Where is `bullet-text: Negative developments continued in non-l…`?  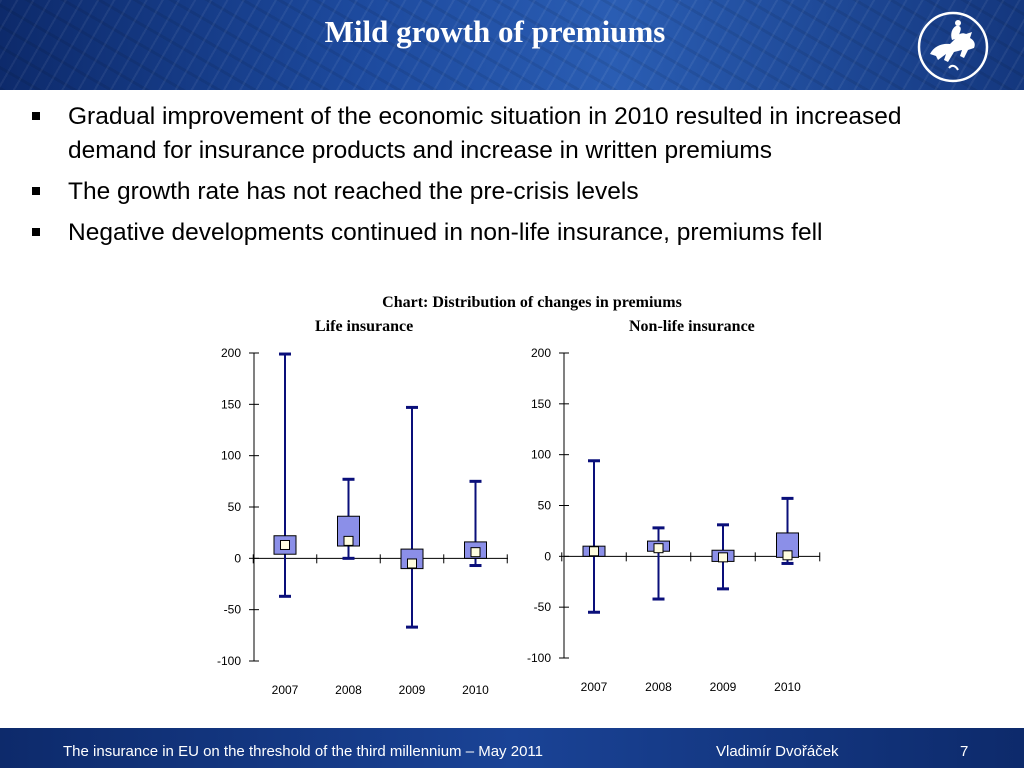 bullet-text: Negative developments continued in non-l… is located at coordinates (445, 232).